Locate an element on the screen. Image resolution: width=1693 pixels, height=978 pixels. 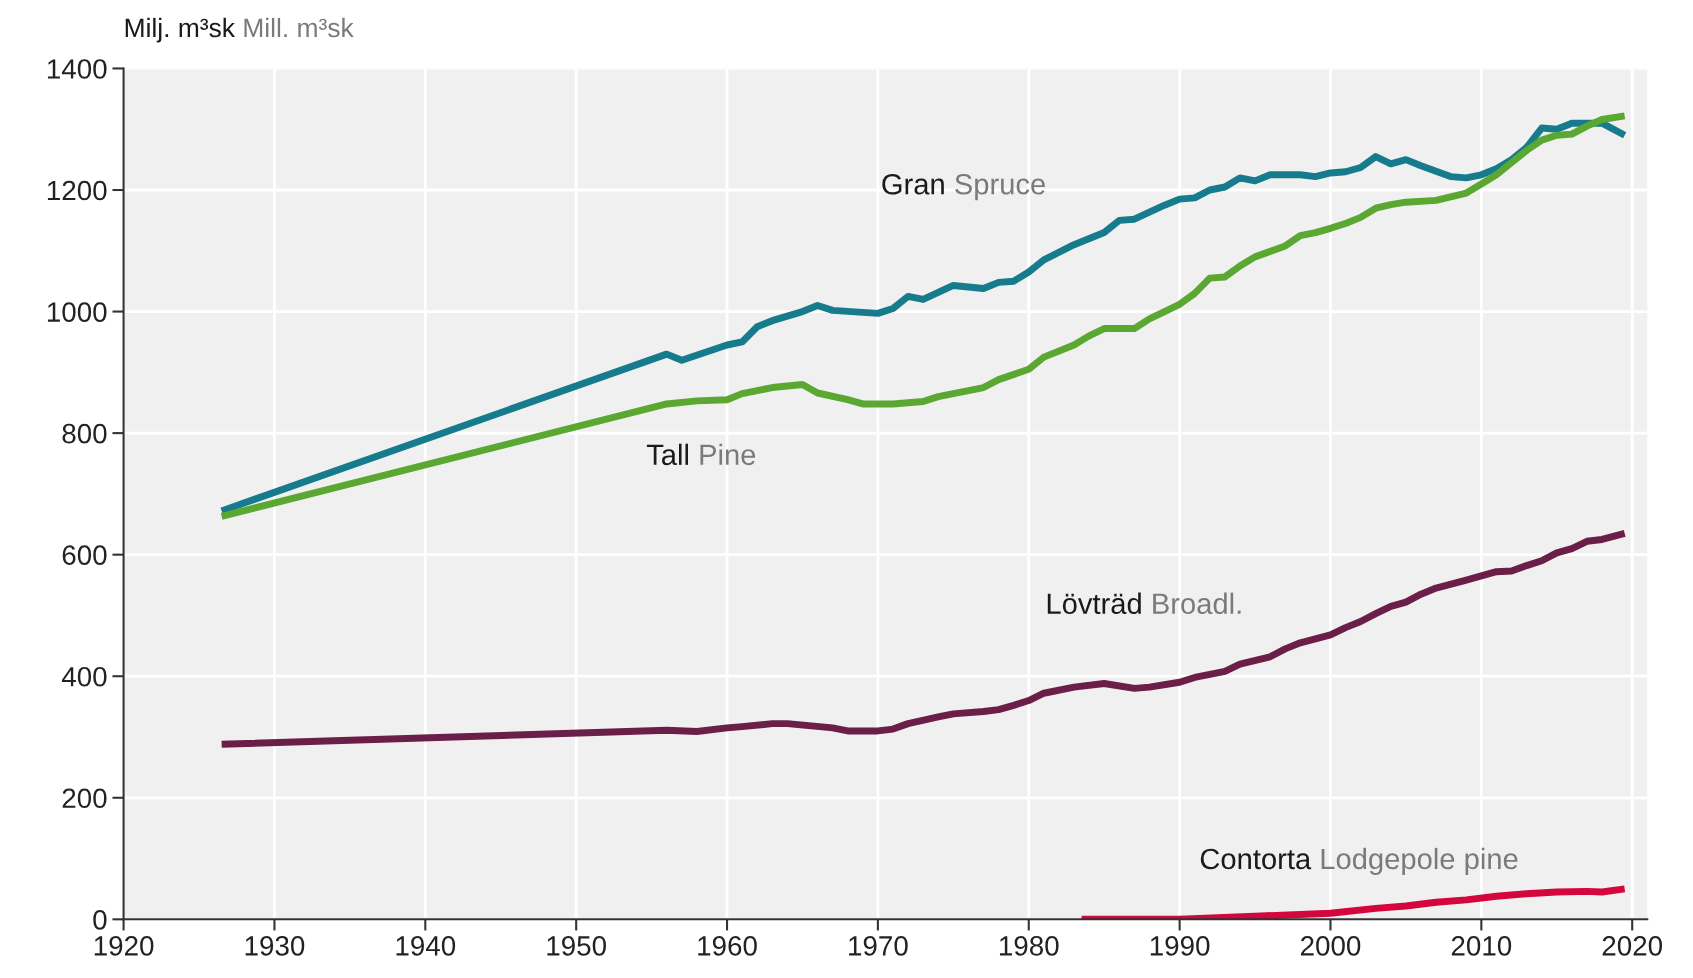
y-tick-label: 600 is located at coordinates (84, 555).